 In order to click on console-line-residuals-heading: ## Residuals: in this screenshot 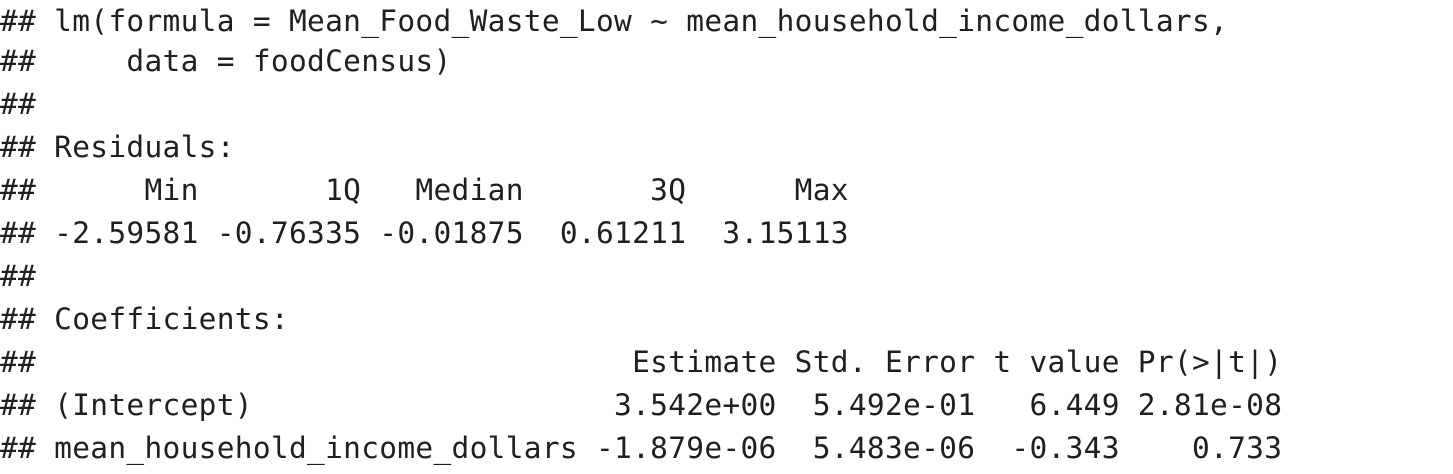, I will do `click(117, 147)`.